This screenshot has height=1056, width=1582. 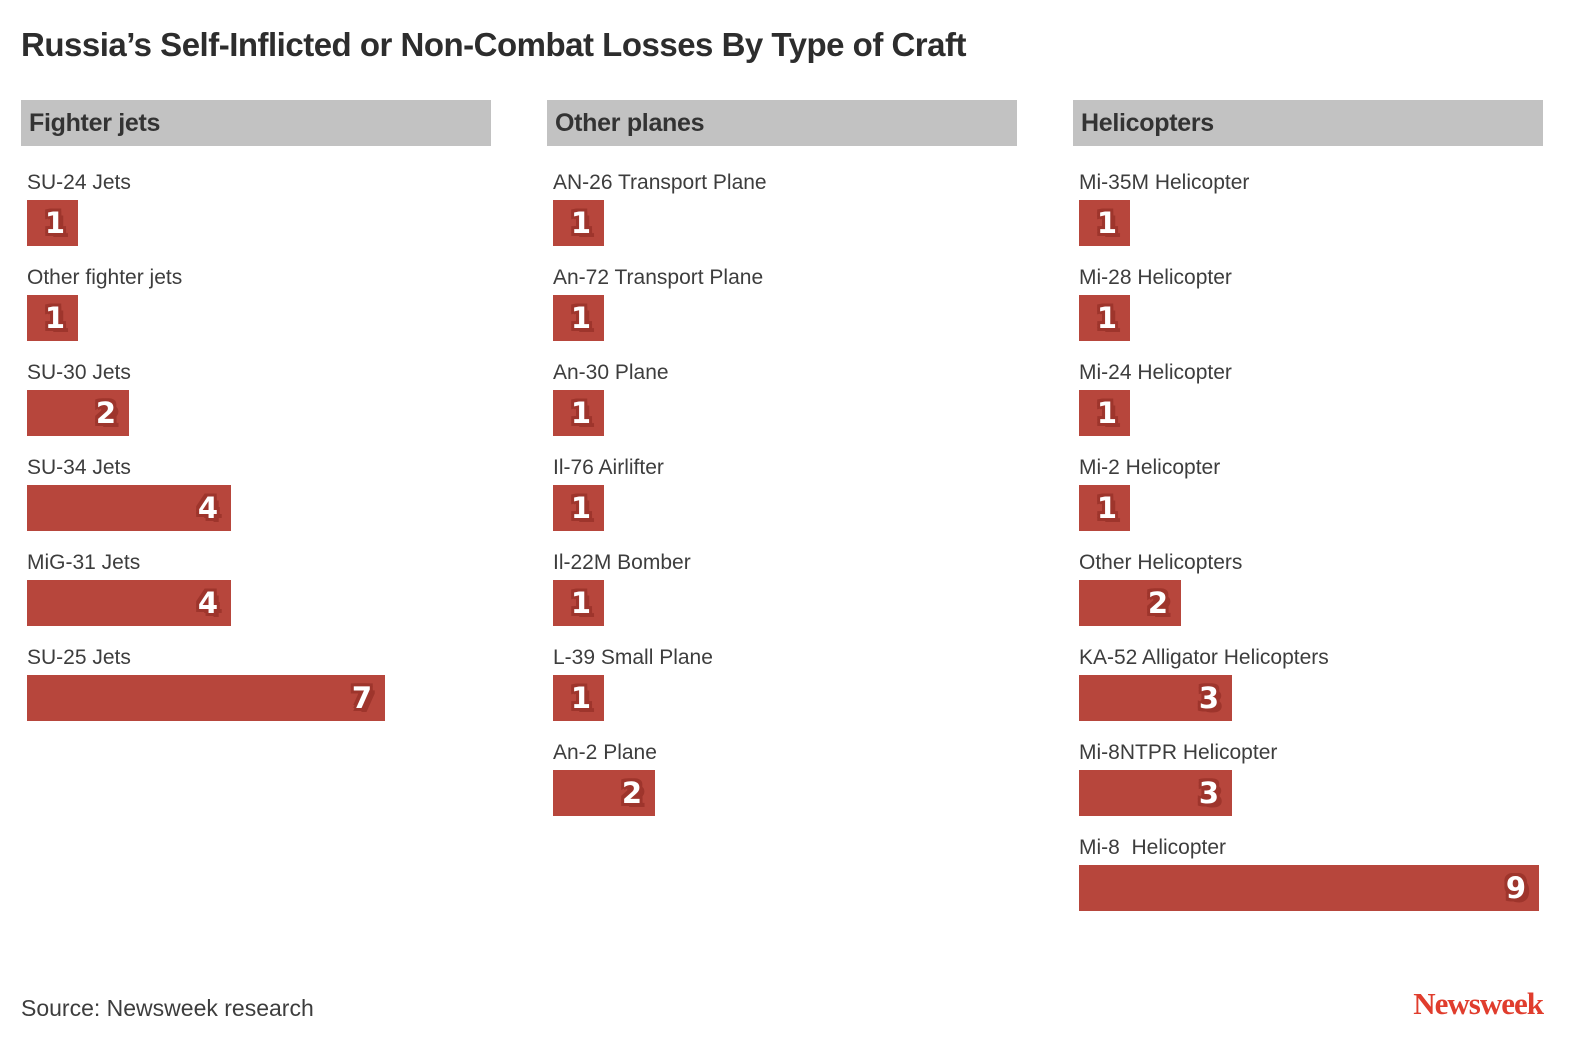 I want to click on bar-label: Other Helicopters, so click(x=1161, y=562).